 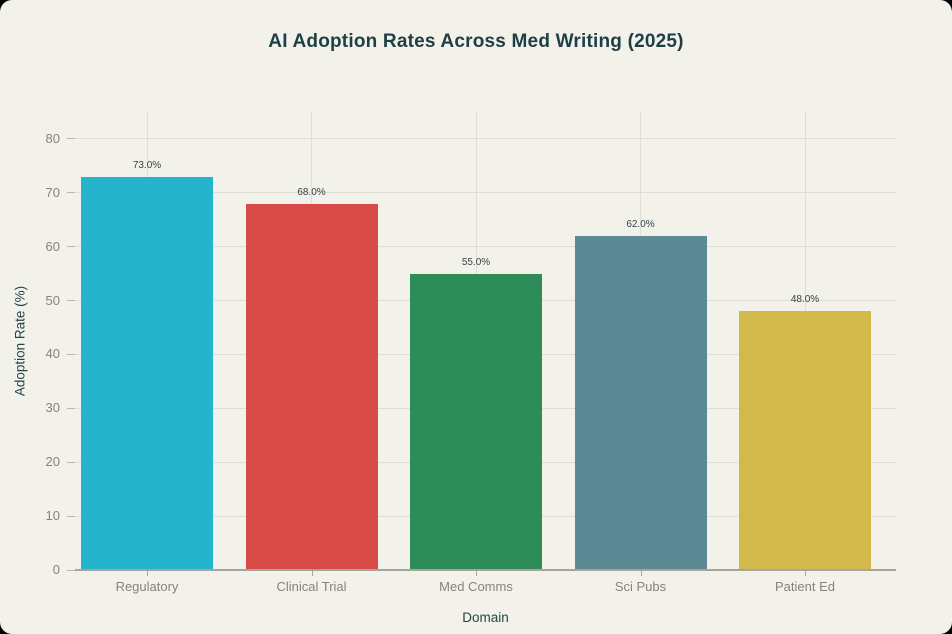 I want to click on x-tick-label: Regulatory, so click(x=147, y=586).